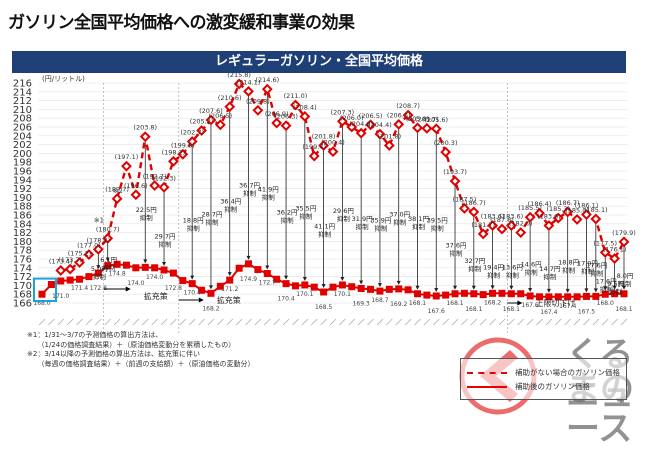 The height and width of the screenshot is (449, 650). Describe the element at coordinates (22, 84) in the screenshot. I see `y-tick-label: 216` at that location.